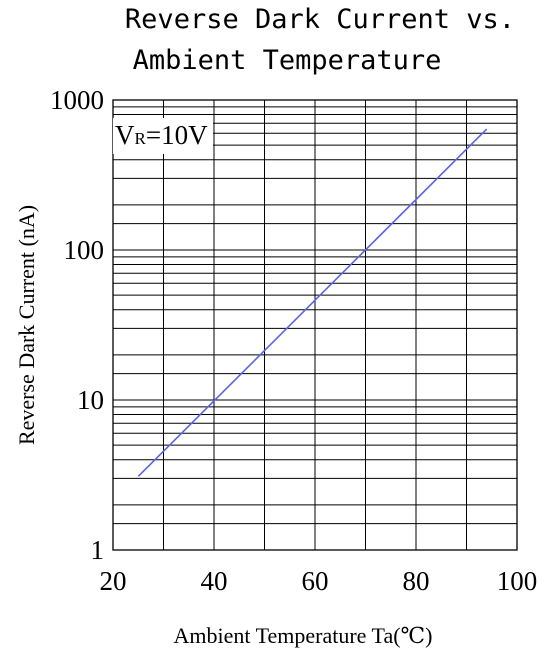 Image resolution: width=550 pixels, height=657 pixels. I want to click on annotation-bias-voltage: VR=10V, so click(161, 135).